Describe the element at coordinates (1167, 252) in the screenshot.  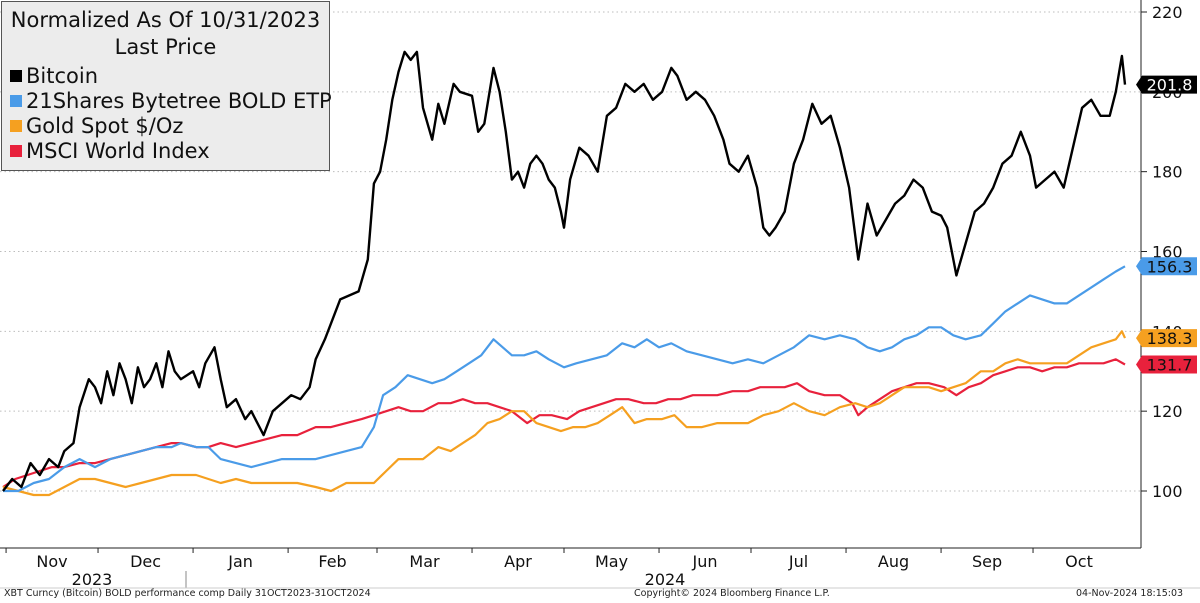
I see `y-tick-label-160: 160` at that location.